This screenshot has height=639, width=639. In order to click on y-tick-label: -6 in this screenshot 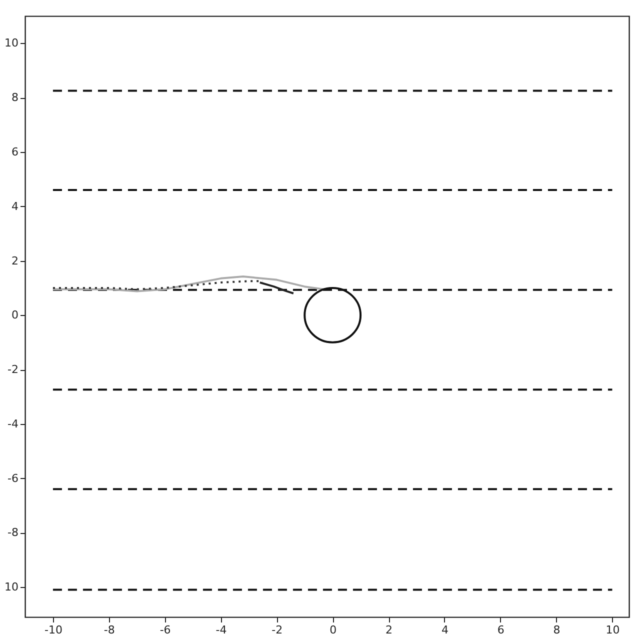, I will do `click(13, 478)`.